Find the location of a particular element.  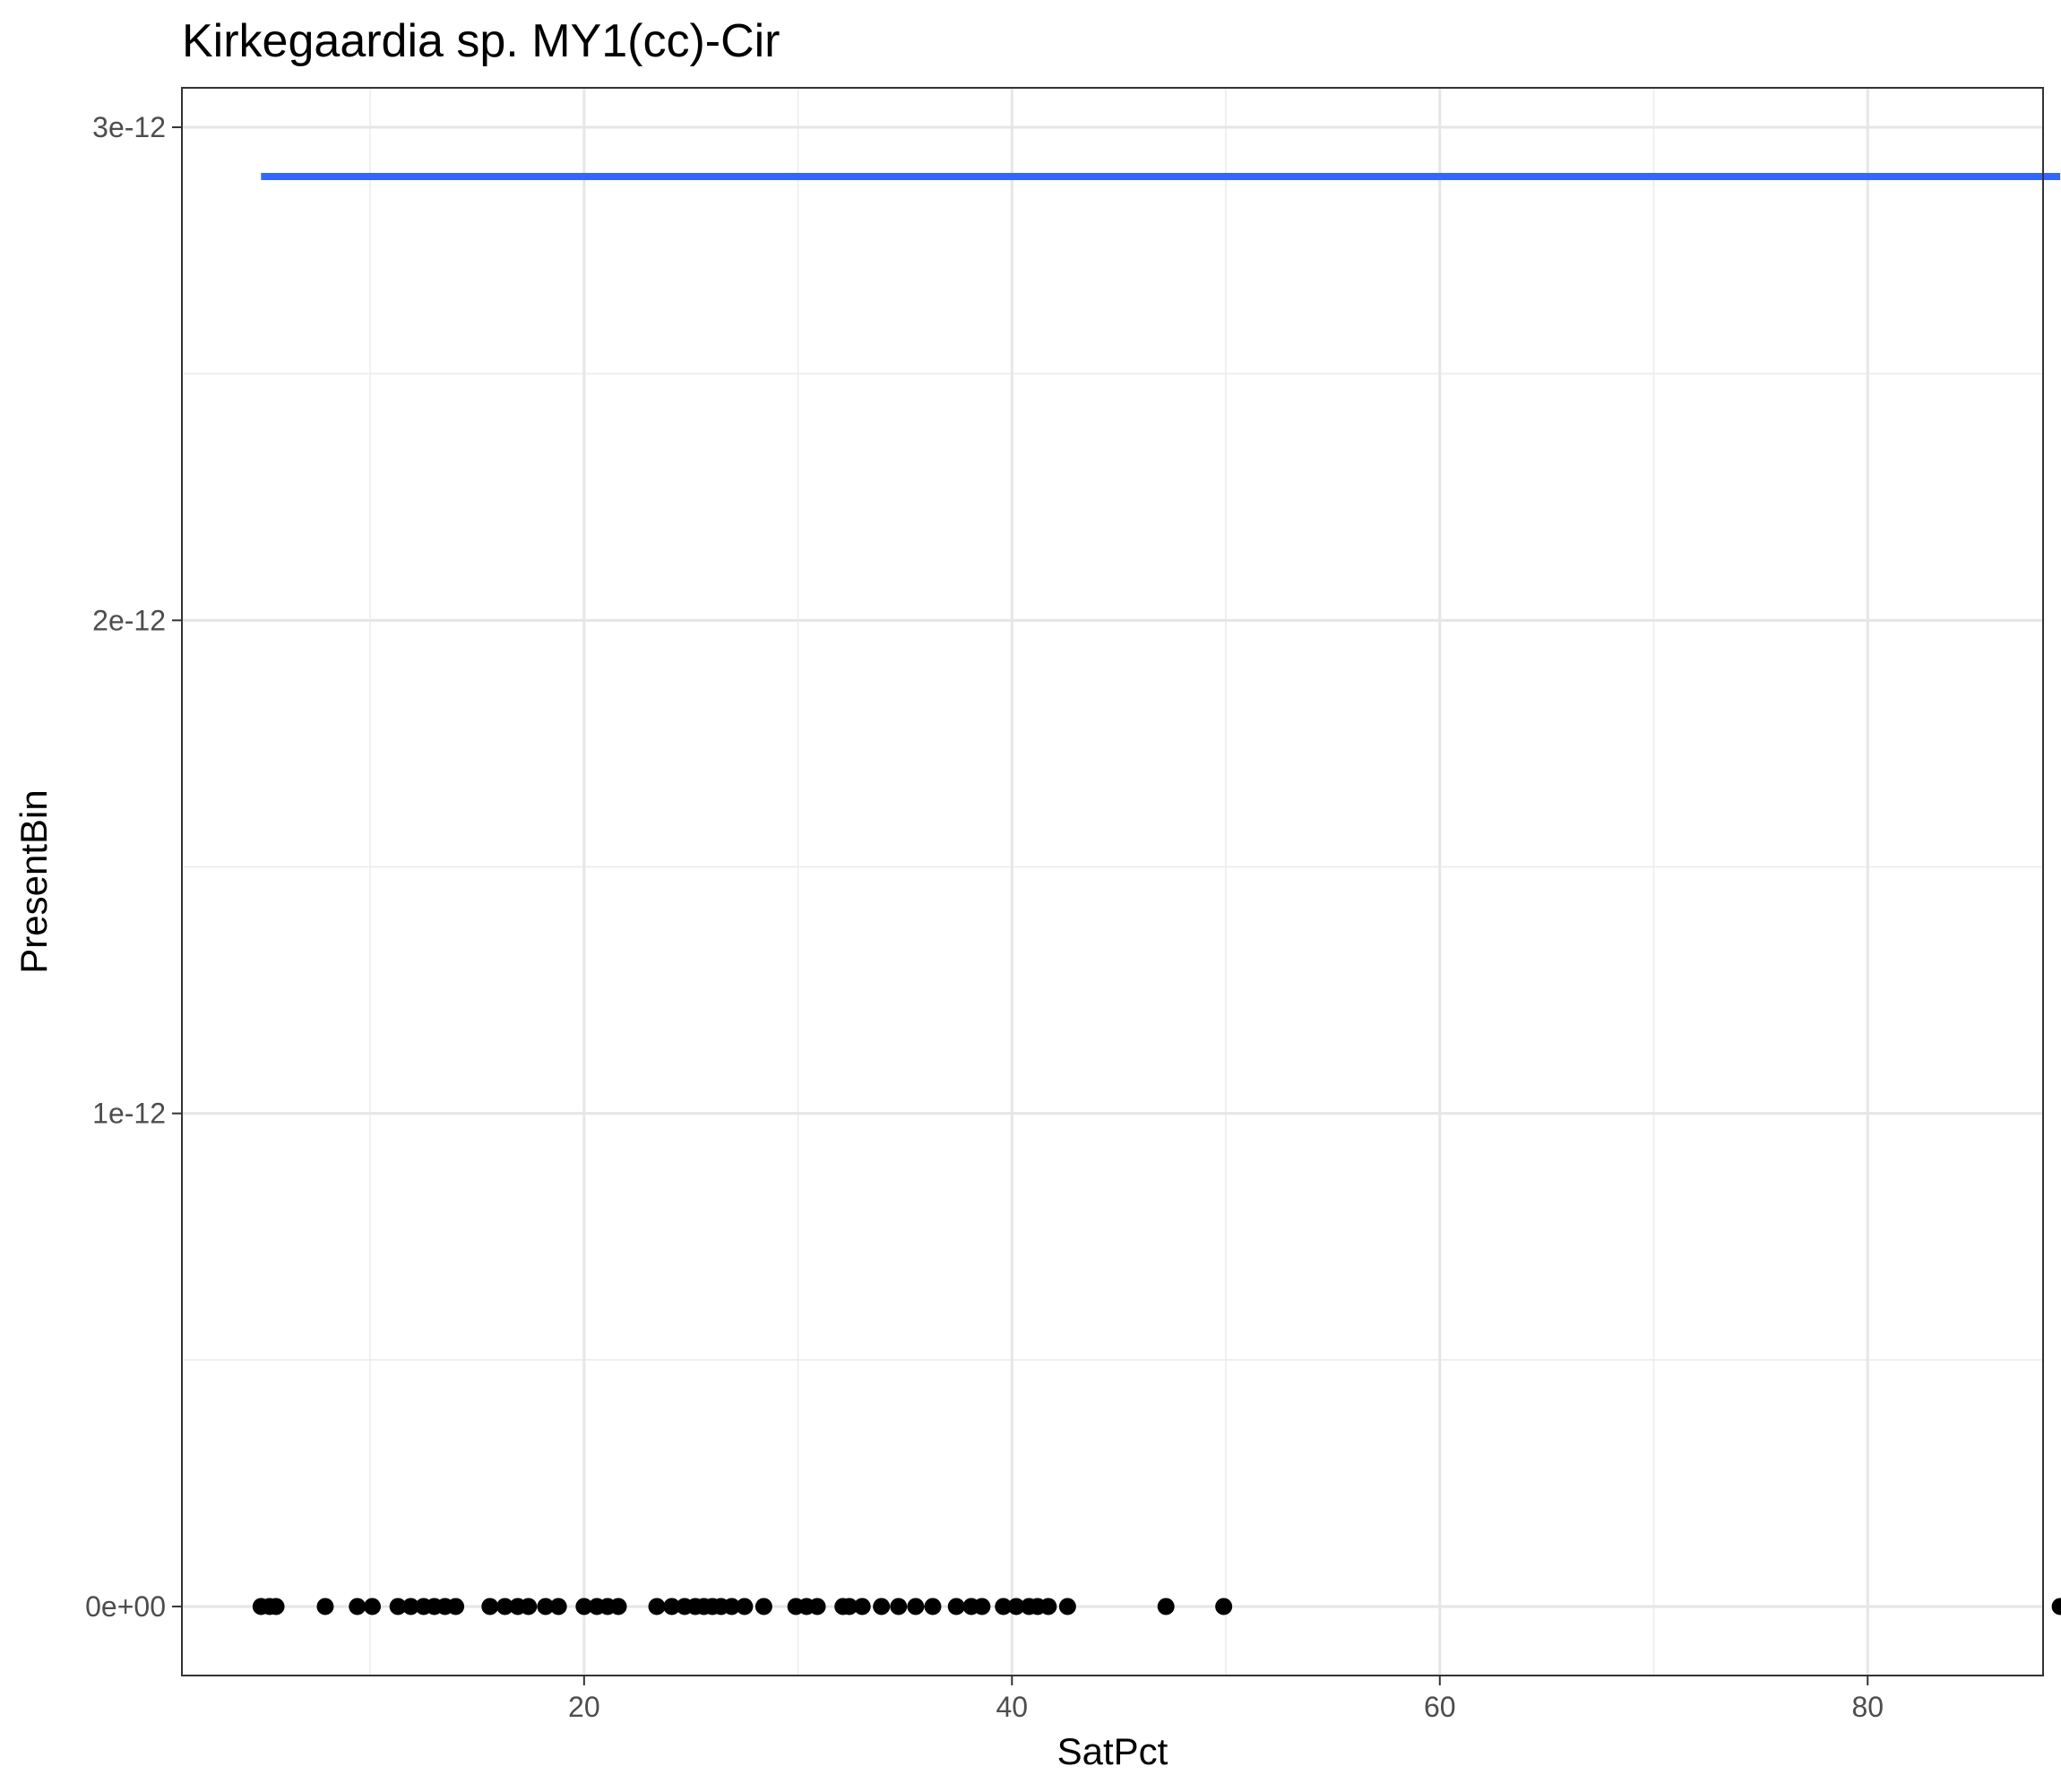

y-axis-title: PresentBin is located at coordinates (34, 881).